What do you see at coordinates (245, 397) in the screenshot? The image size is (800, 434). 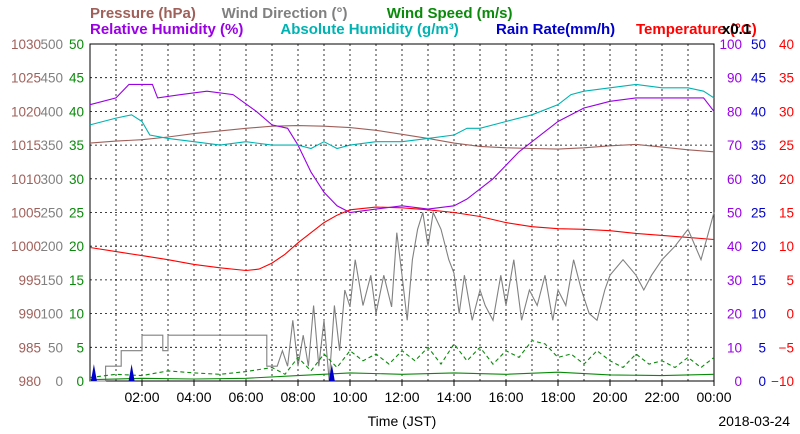 I see `x-tick-label: 06:00` at bounding box center [245, 397].